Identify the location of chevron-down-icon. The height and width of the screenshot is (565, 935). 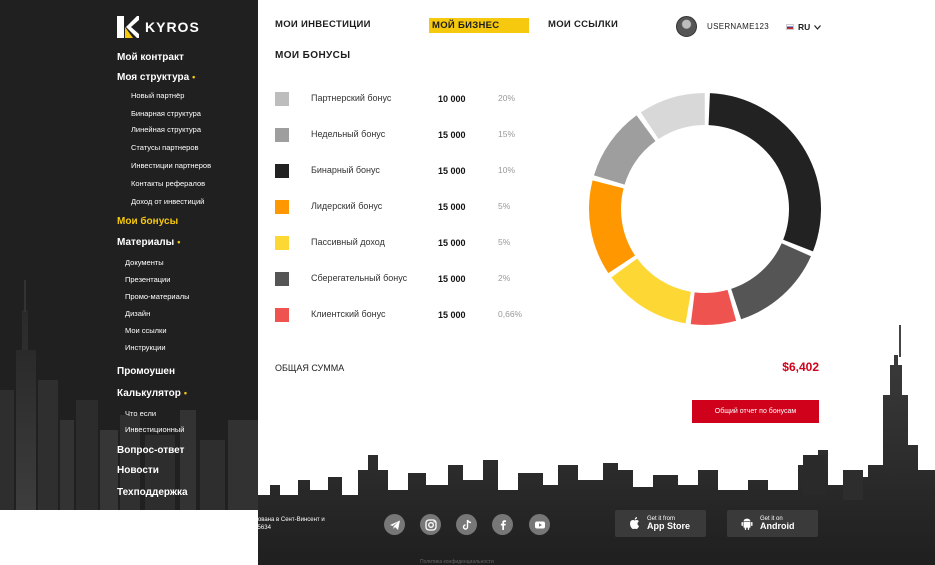
(818, 27).